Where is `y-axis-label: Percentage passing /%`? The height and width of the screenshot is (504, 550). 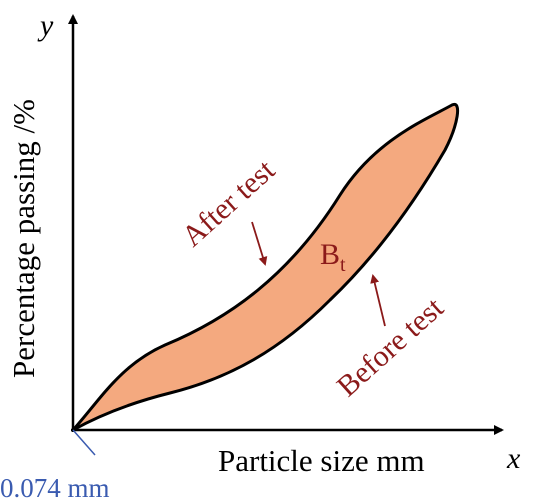 y-axis-label: Percentage passing /% is located at coordinates (23, 238).